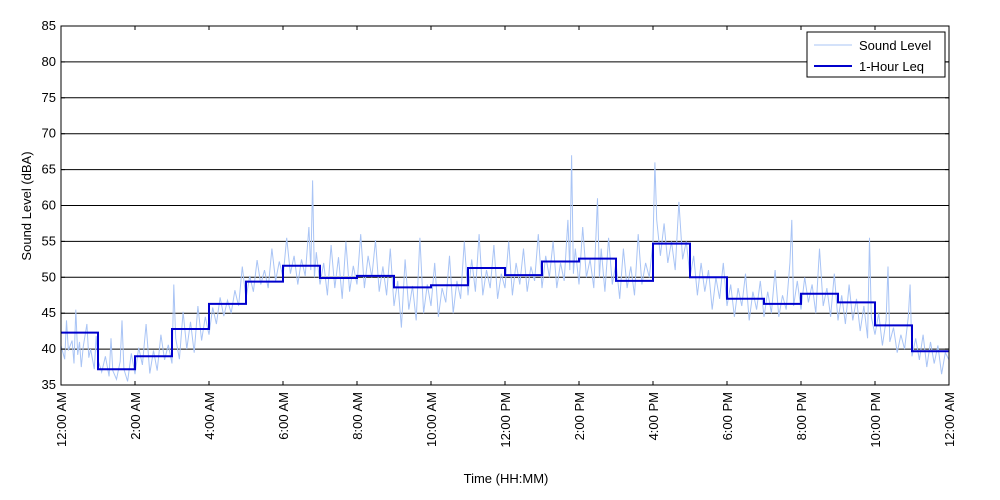 This screenshot has width=1000, height=500. Describe the element at coordinates (49, 169) in the screenshot. I see `y-tick-label: 65` at that location.